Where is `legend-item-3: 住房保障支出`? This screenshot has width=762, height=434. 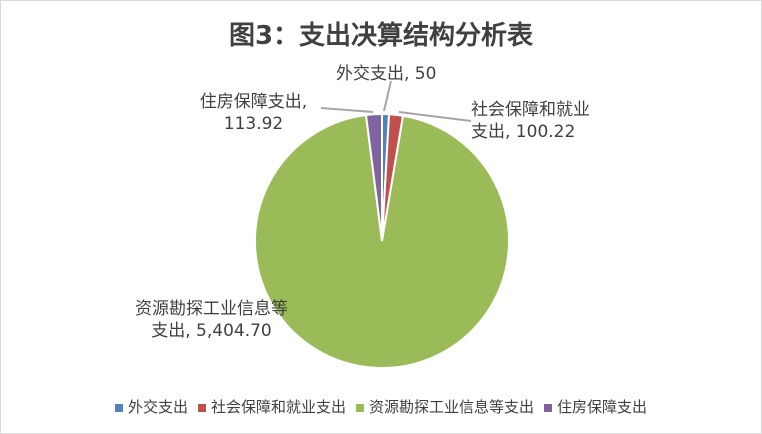
legend-item-3: 住房保障支出 is located at coordinates (595, 406).